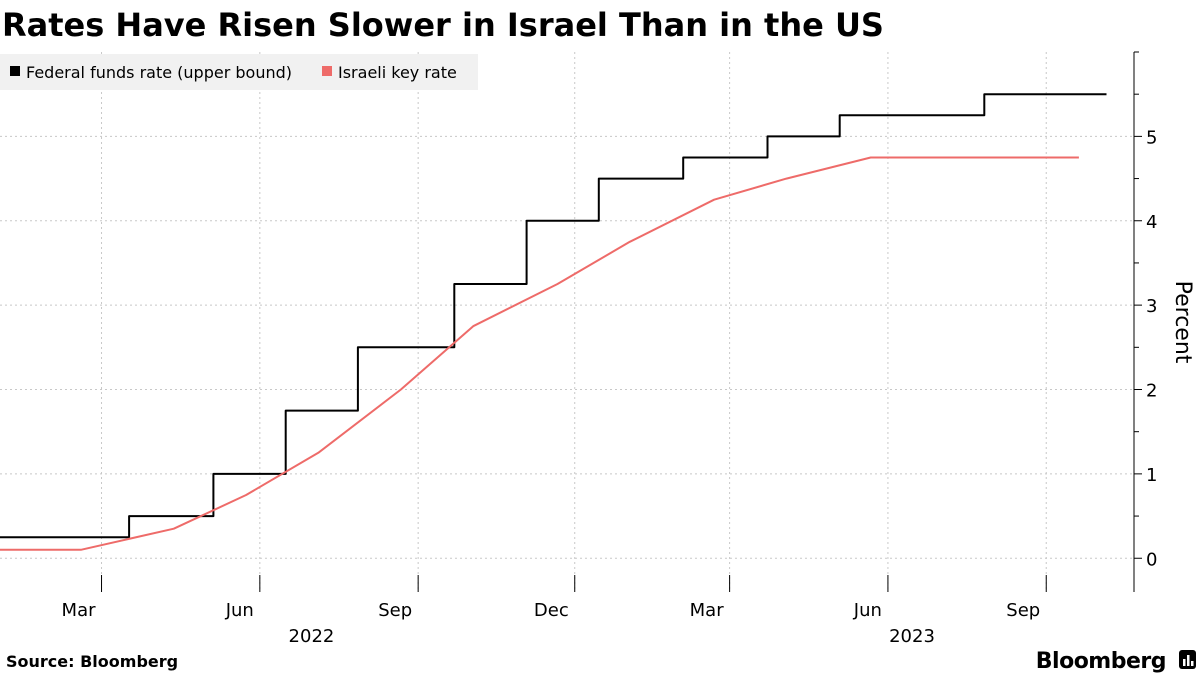  I want to click on x-tick-label: Dec, so click(551, 610).